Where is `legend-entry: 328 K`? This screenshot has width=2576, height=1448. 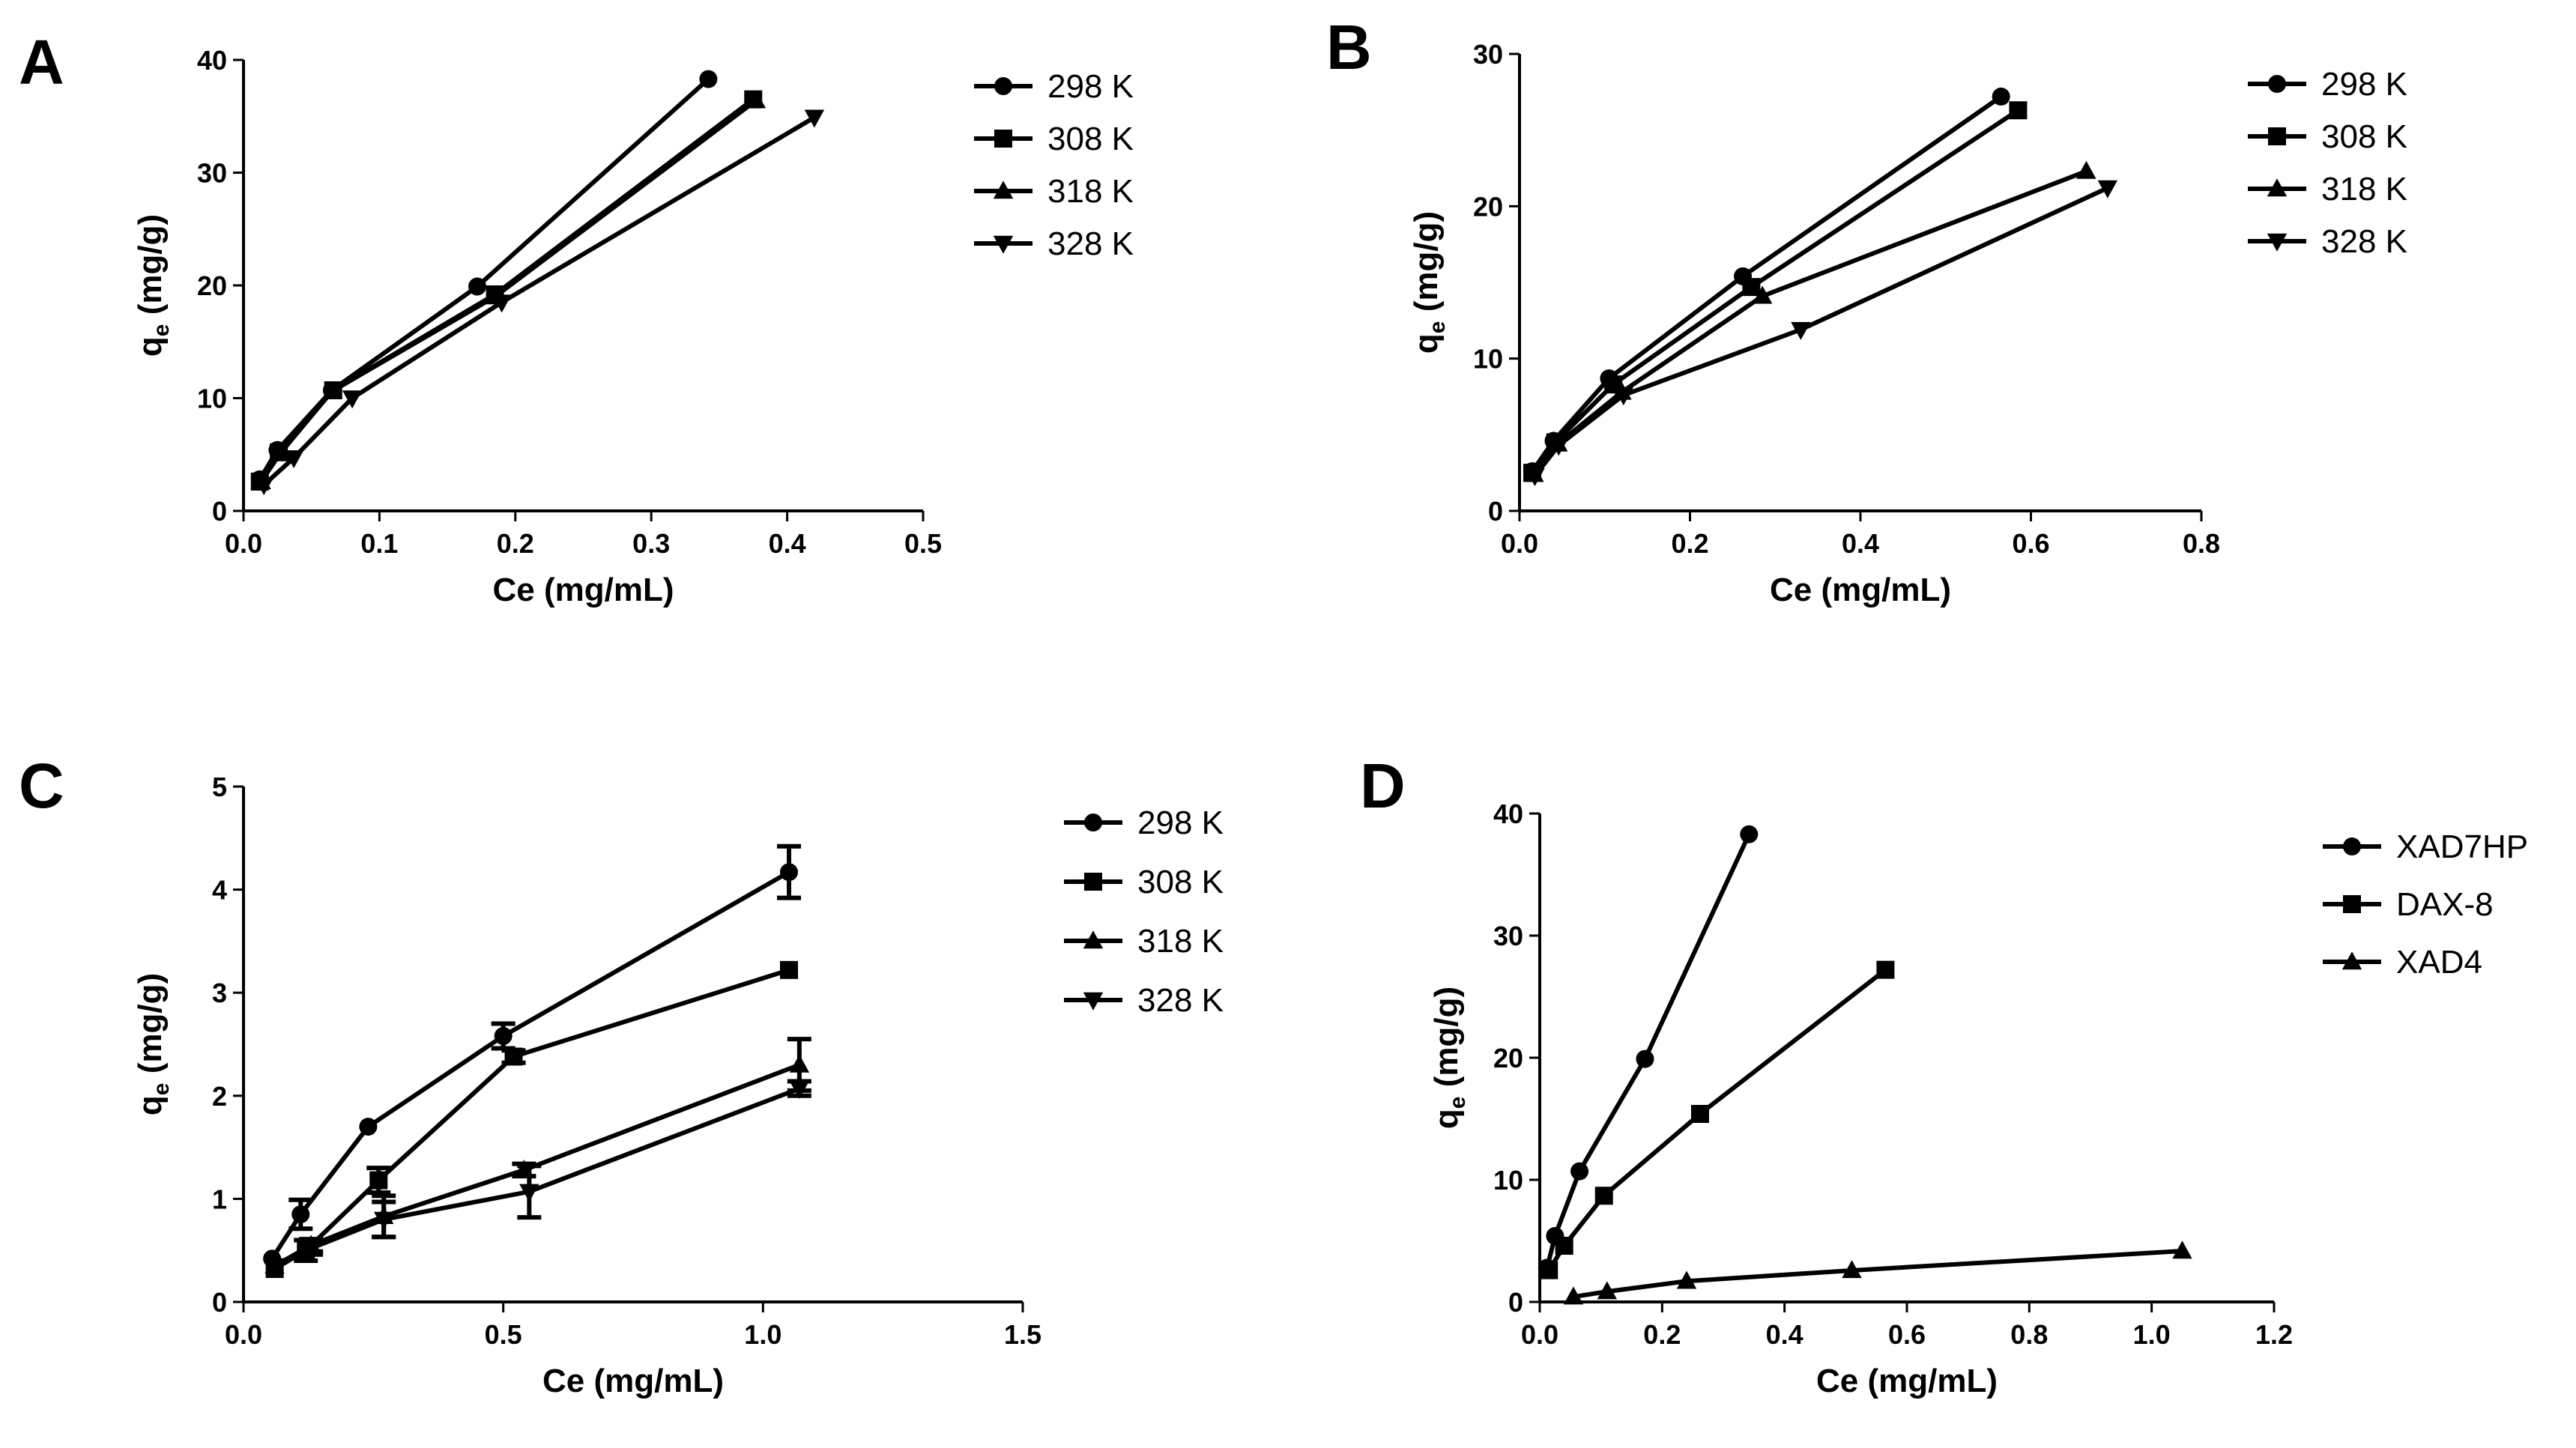 legend-entry: 328 K is located at coordinates (1054, 243).